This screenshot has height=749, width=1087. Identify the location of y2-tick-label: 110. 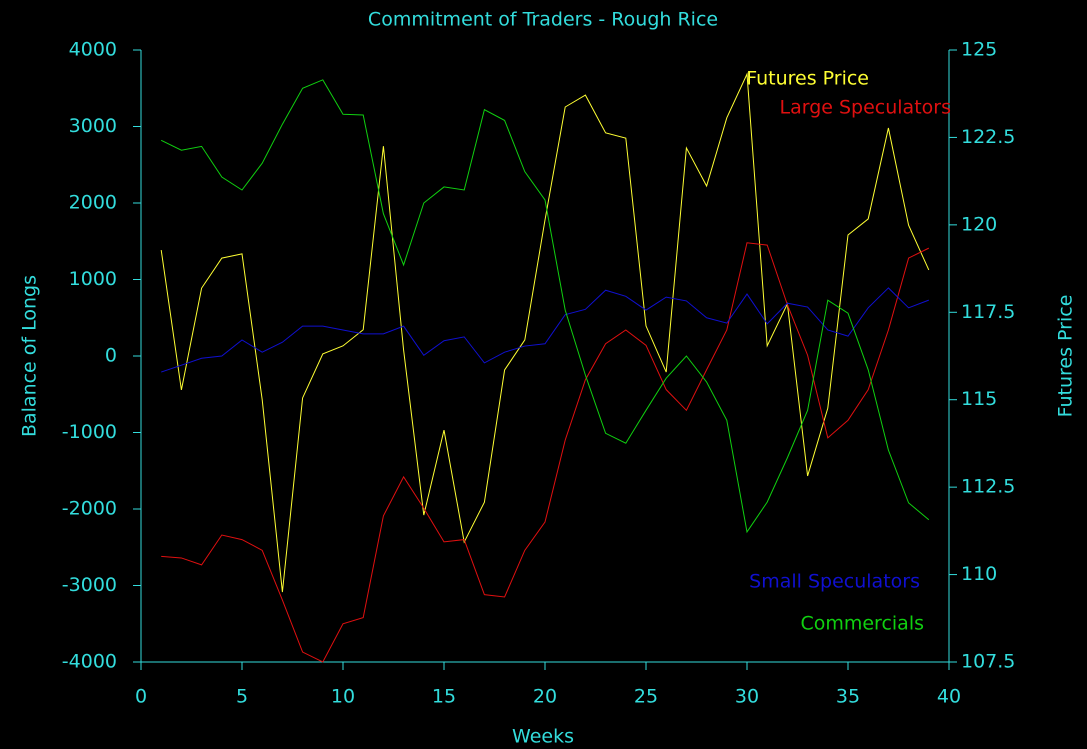
(979, 574).